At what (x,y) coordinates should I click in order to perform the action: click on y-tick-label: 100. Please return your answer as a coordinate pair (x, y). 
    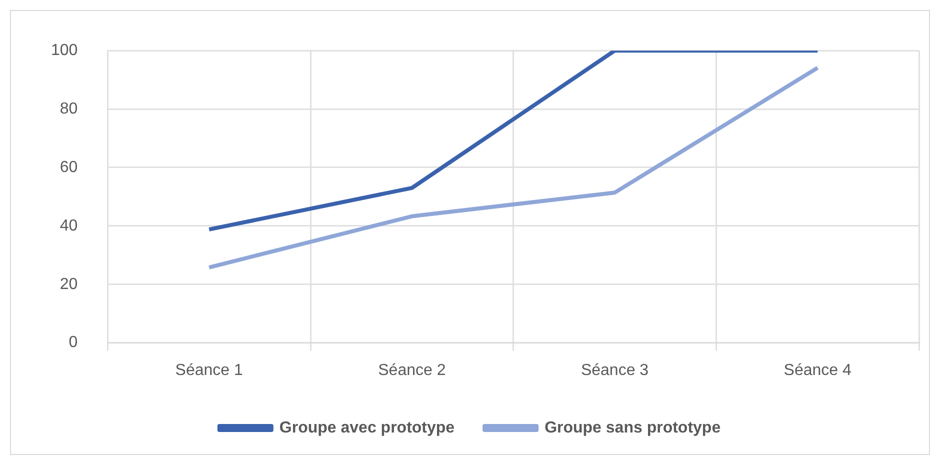
    Looking at the image, I should click on (64, 51).